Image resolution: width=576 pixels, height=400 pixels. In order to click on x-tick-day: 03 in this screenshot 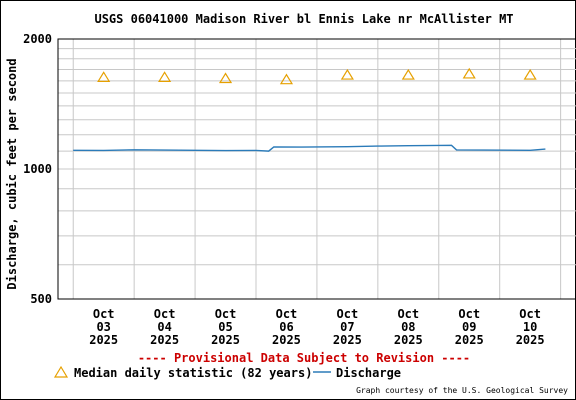, I will do `click(103, 327)`.